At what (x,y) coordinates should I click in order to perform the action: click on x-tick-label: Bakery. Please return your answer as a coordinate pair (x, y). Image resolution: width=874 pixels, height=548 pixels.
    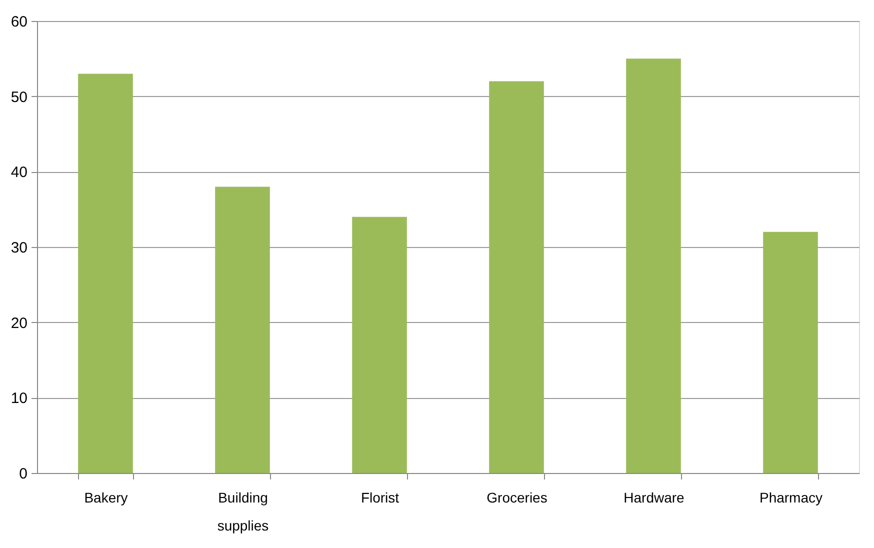
    Looking at the image, I should click on (106, 498).